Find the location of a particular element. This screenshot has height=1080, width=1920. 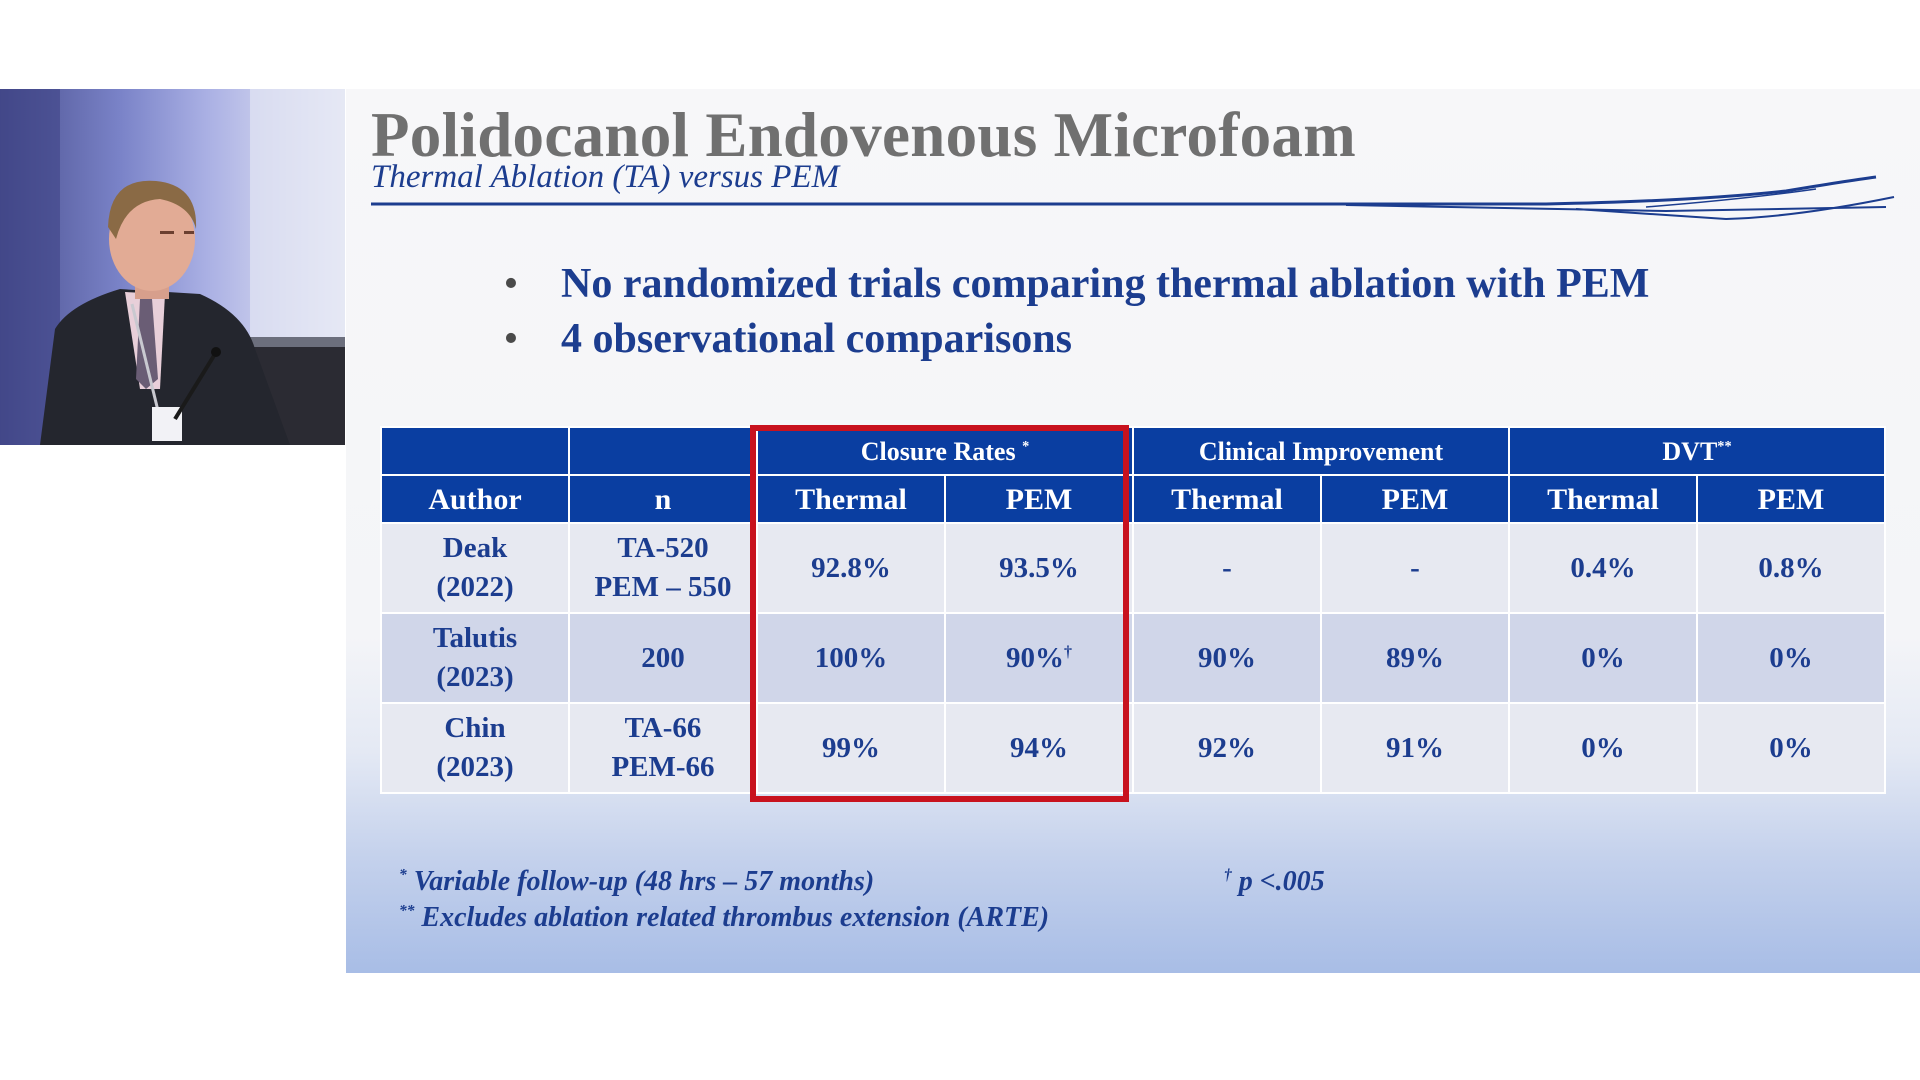

cell-author: Chin (2023) is located at coordinates (475, 748).